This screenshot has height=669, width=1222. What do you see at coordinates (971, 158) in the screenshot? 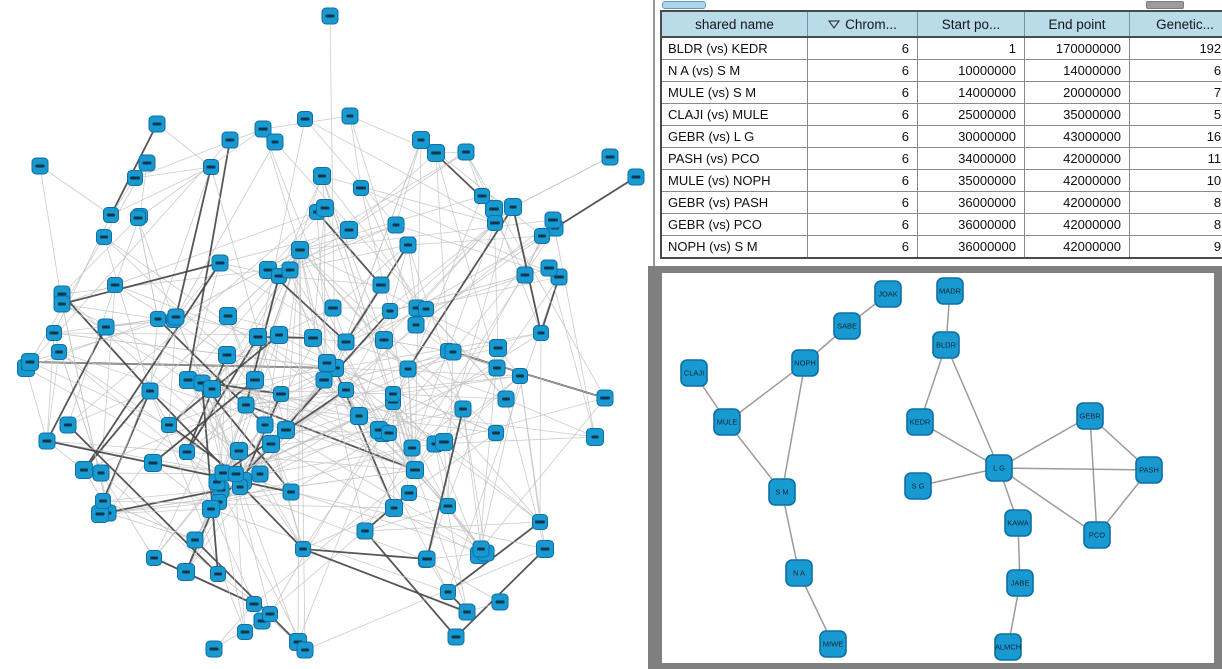
I see `table-cell: 34000000` at bounding box center [971, 158].